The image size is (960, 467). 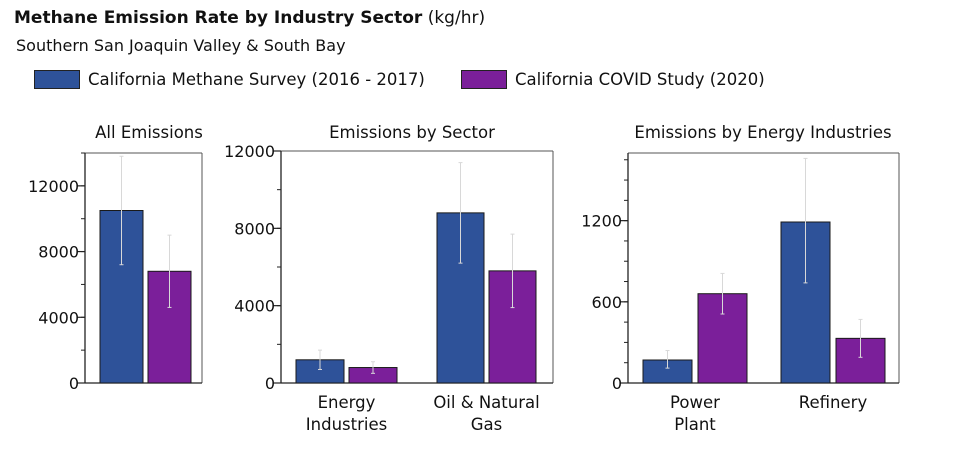 What do you see at coordinates (218, 18) in the screenshot?
I see `chart-title-bold: Methane Emission Rate by Industry Sector` at bounding box center [218, 18].